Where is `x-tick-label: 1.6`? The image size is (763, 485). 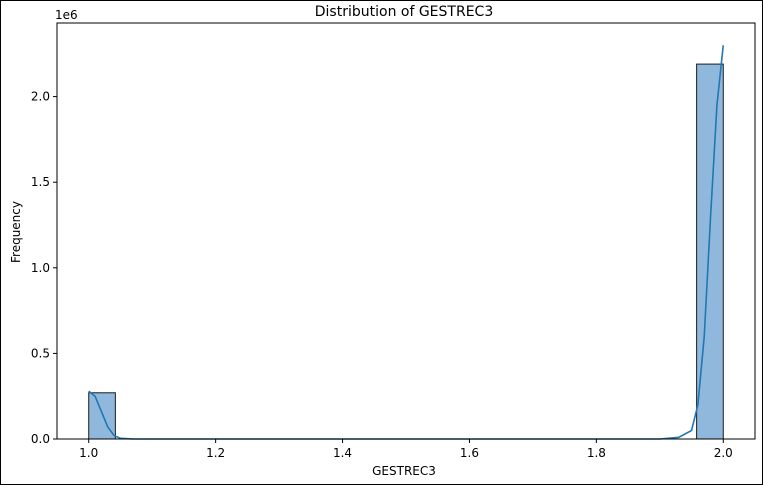 x-tick-label: 1.6 is located at coordinates (469, 453).